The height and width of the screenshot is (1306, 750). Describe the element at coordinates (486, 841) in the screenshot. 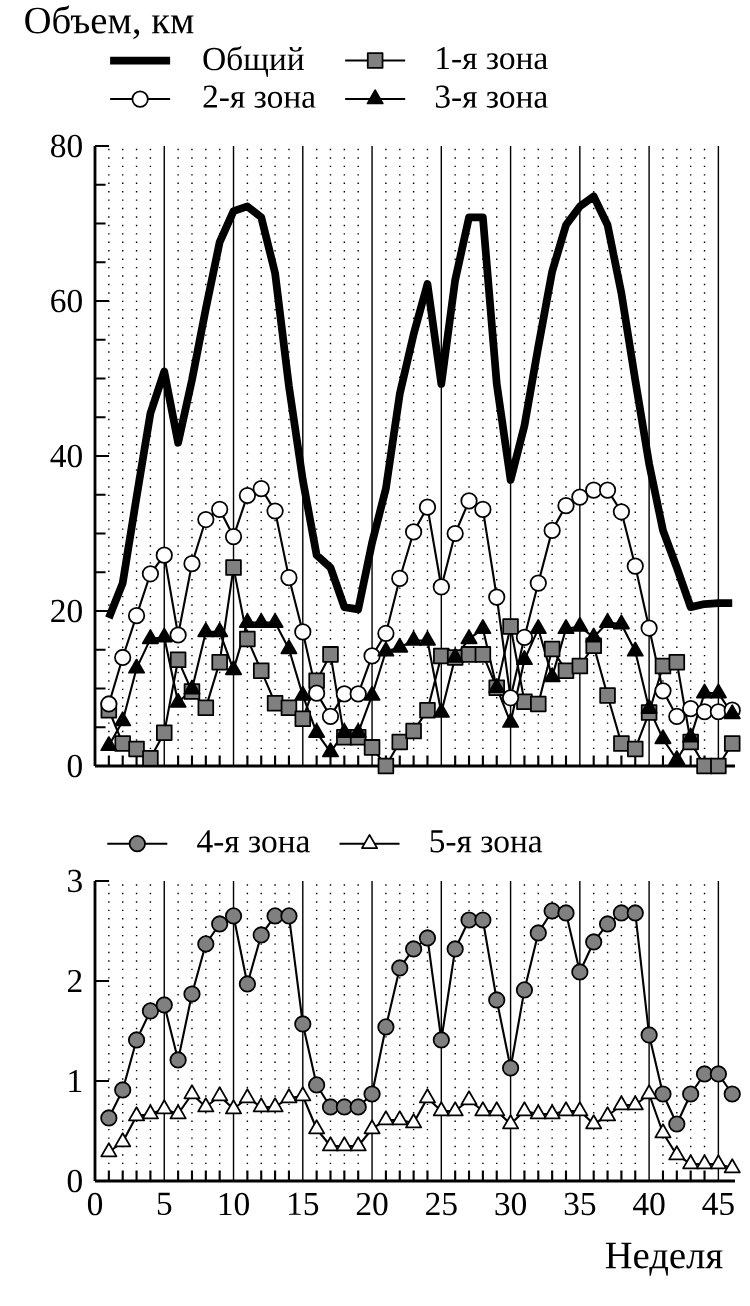

I see `legend-label: 5-я зона` at that location.